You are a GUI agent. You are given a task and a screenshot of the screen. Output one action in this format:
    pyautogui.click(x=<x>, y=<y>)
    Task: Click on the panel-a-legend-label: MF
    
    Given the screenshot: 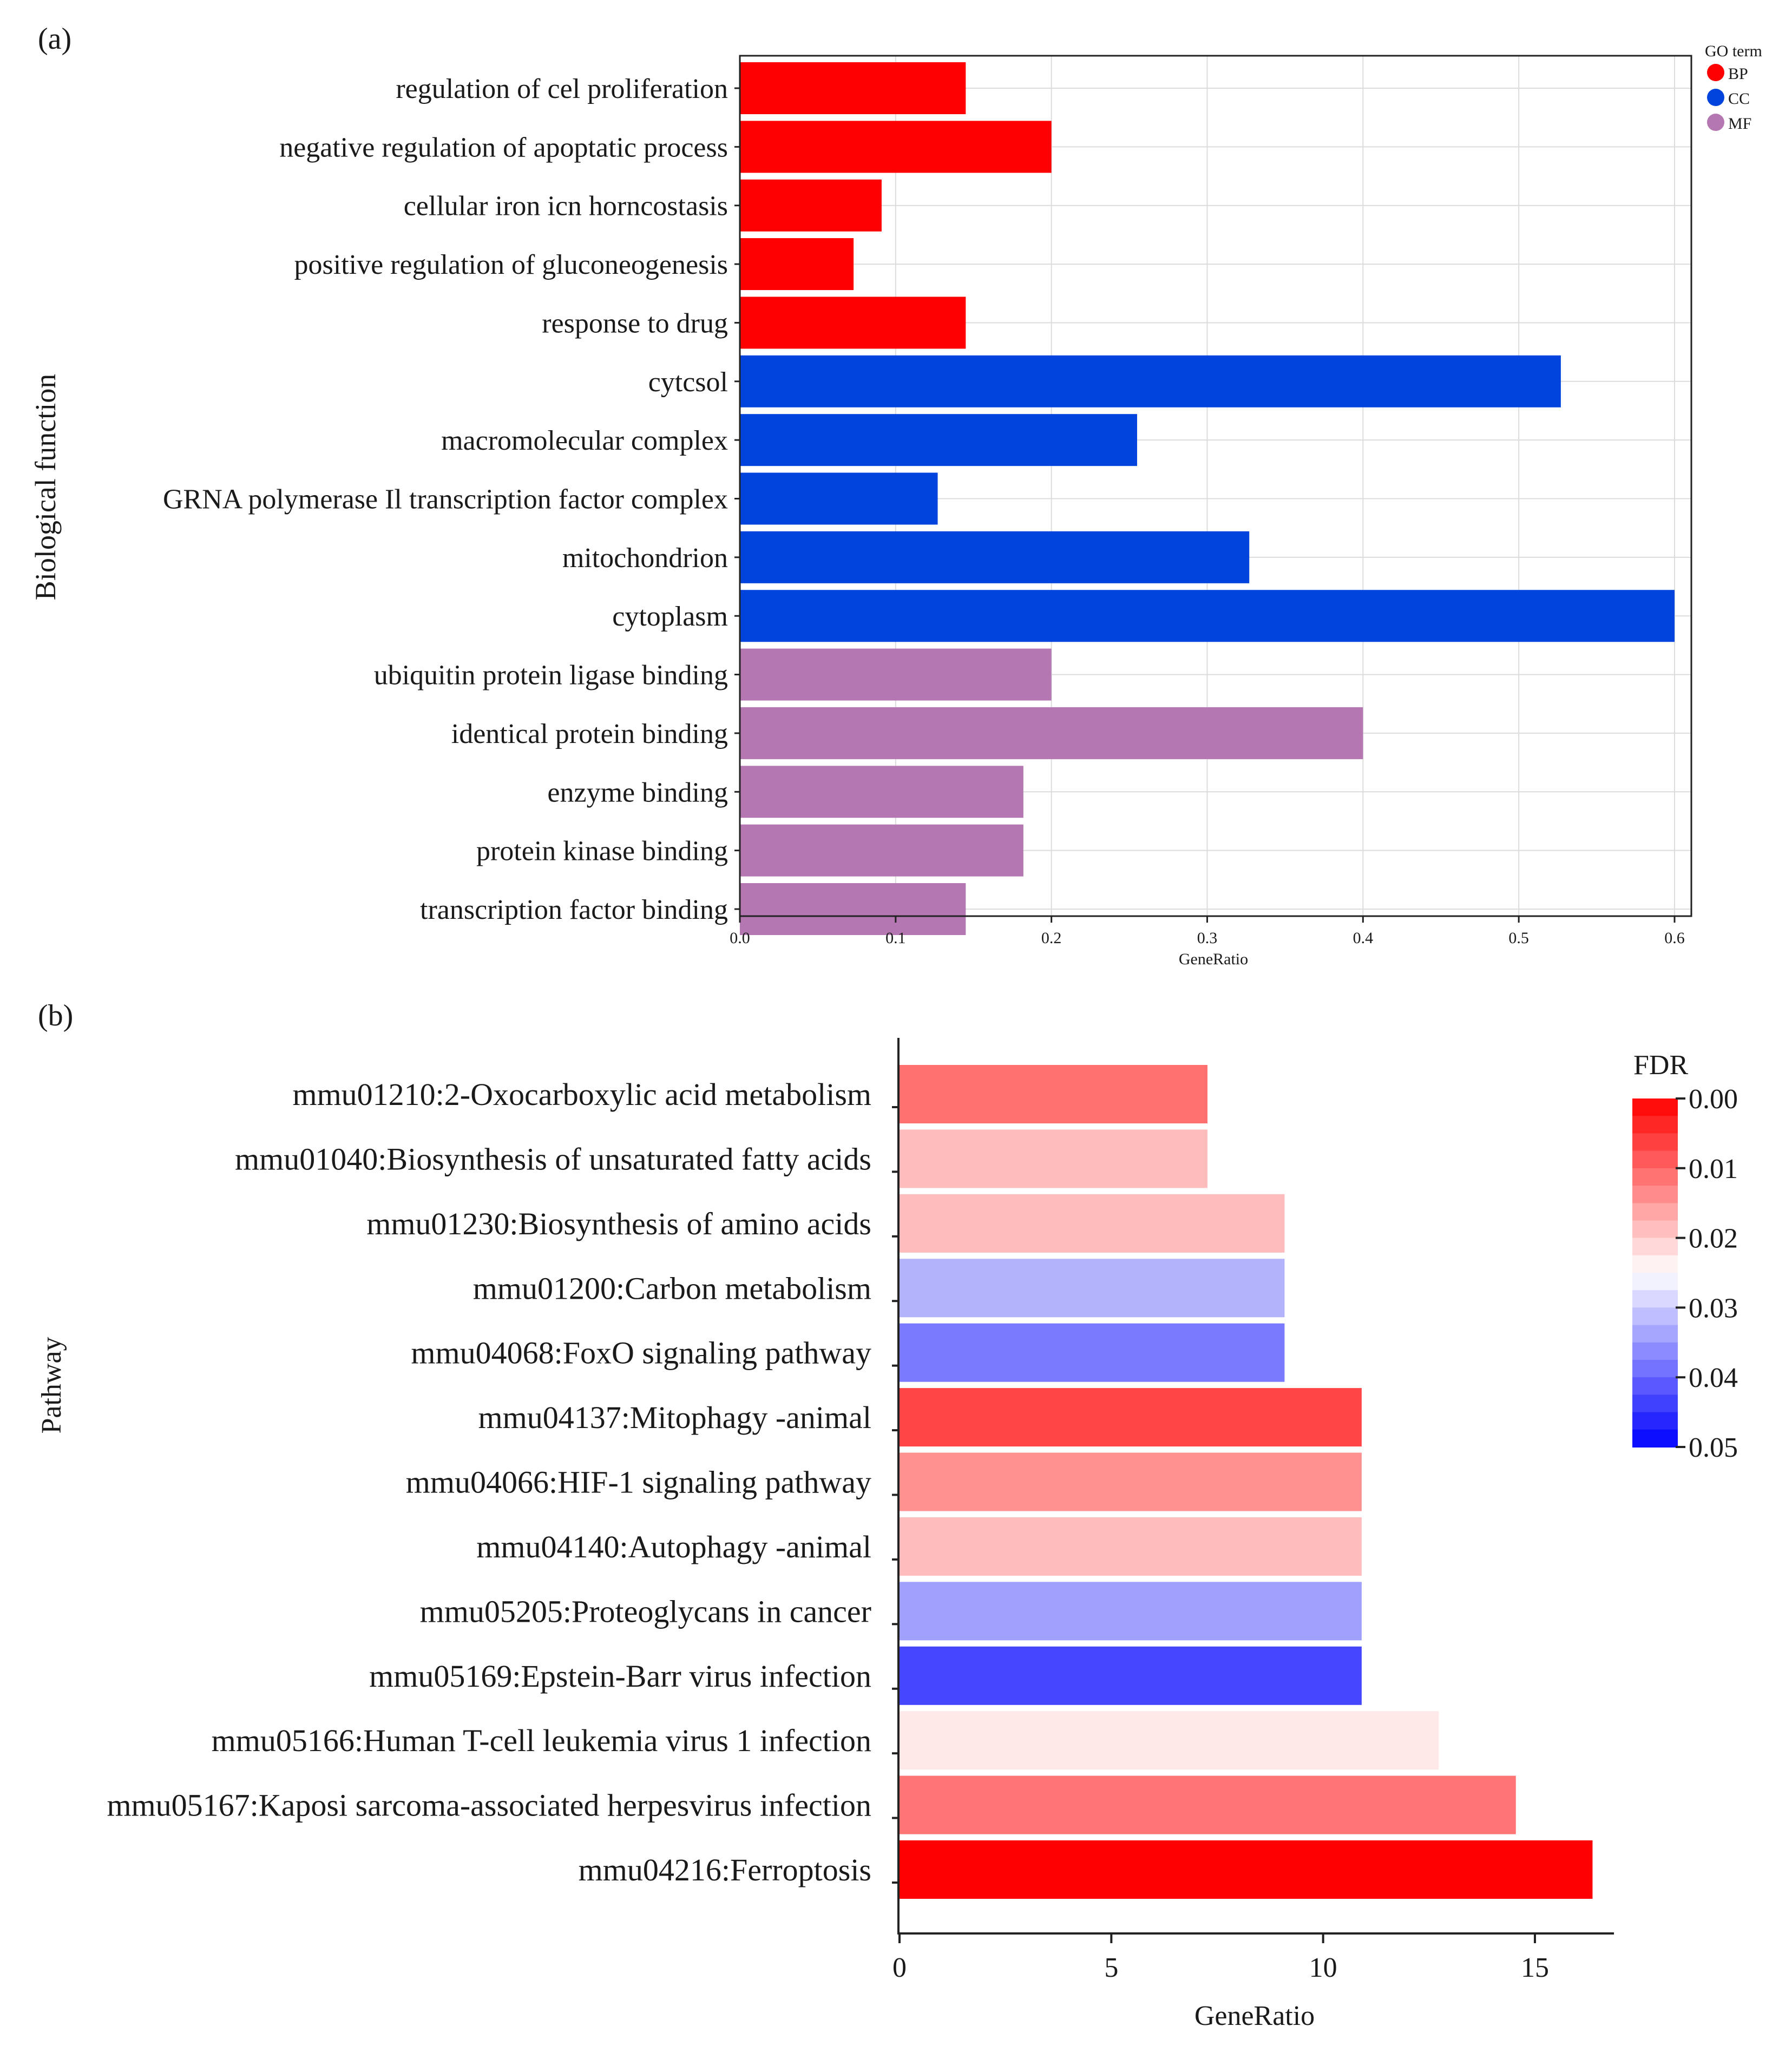 What is the action you would take?
    pyautogui.click(x=1739, y=124)
    